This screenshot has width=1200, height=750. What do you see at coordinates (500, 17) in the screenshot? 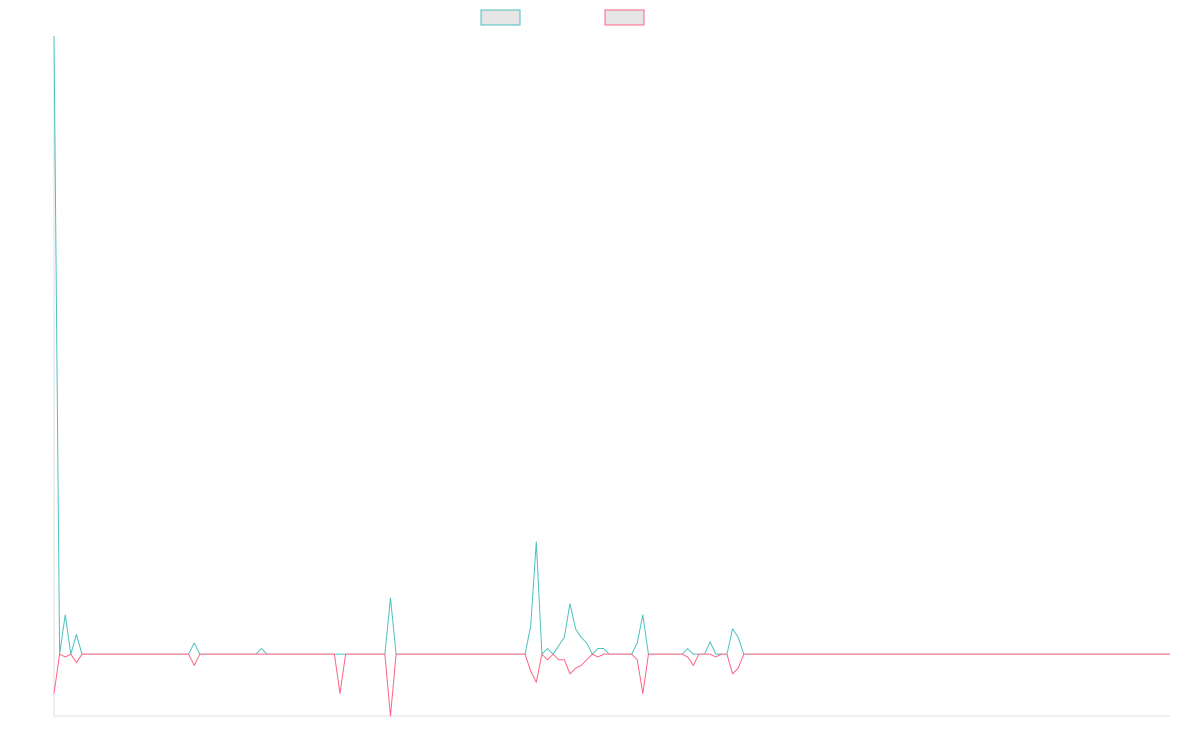
I see `legend-swatch-series-a` at bounding box center [500, 17].